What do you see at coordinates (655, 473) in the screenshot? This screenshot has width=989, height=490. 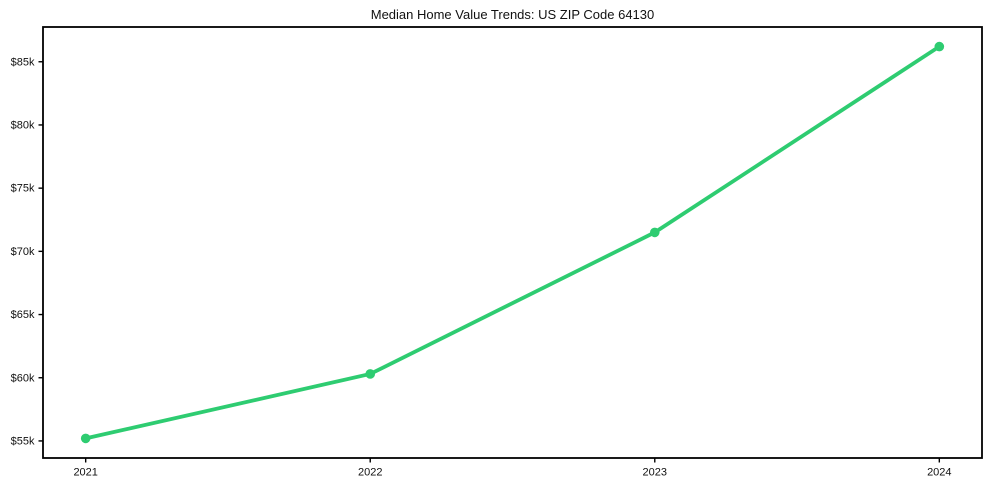 I see `x-tick-label: 2023` at bounding box center [655, 473].